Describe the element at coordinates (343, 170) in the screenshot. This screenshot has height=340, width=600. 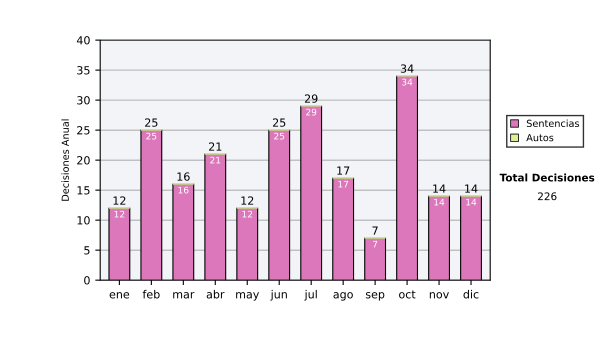
I see `total-label: 17` at that location.